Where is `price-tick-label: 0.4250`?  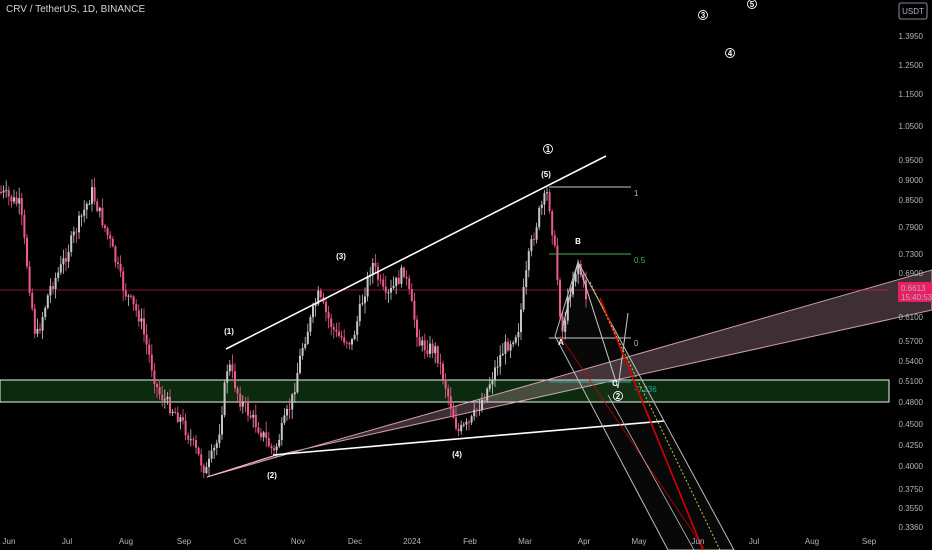
price-tick-label: 0.4250 is located at coordinates (911, 445).